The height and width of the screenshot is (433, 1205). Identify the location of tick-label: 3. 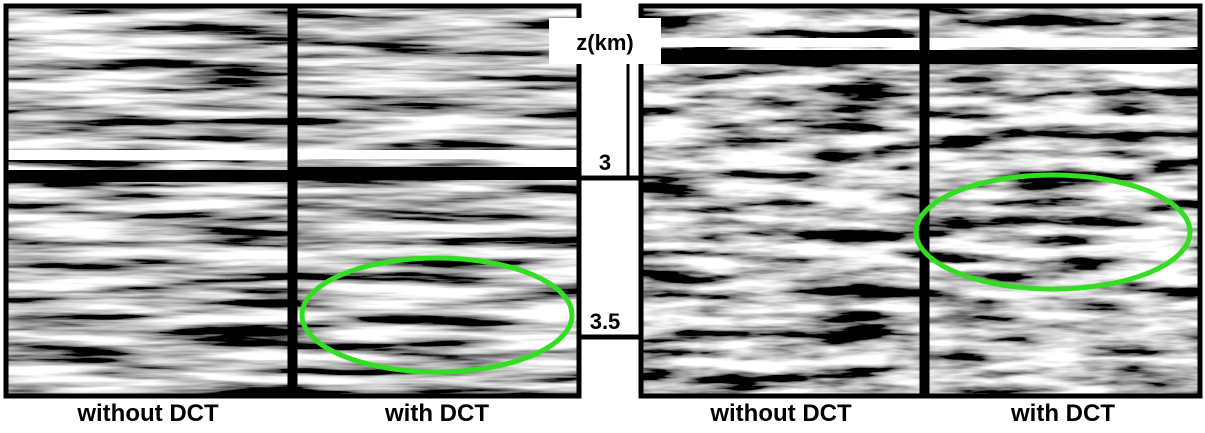
(605, 162).